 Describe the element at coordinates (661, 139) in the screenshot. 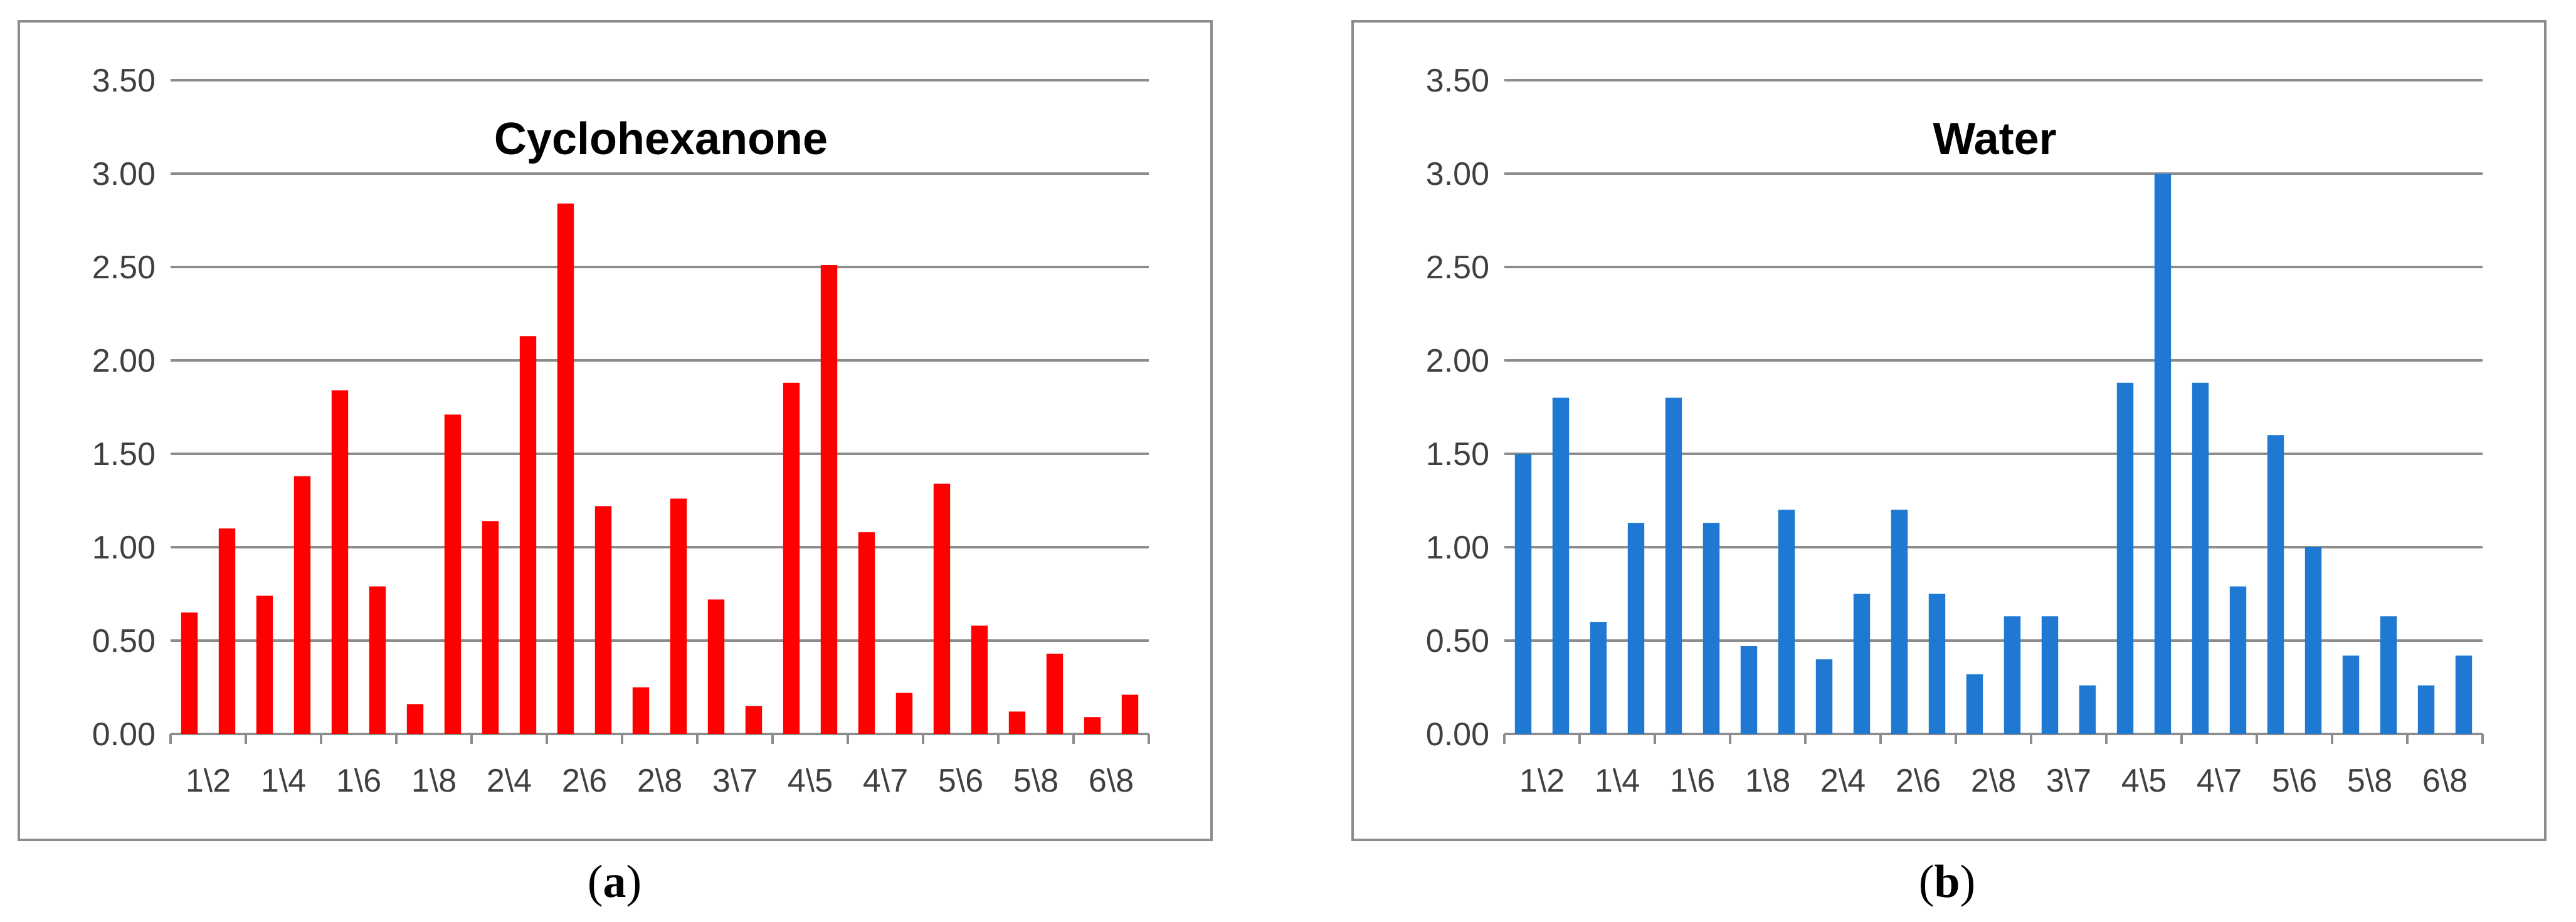

I see `chart-title: Cyclohexanone` at that location.